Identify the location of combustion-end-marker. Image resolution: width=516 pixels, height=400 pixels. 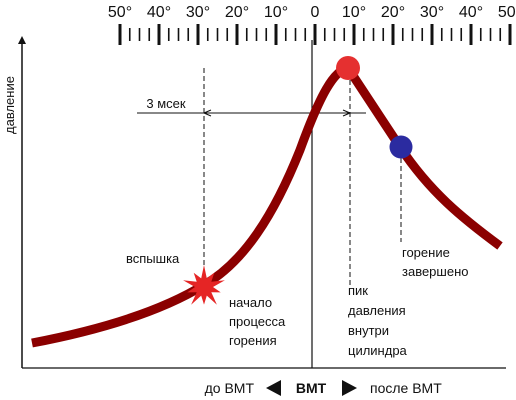
(401, 147).